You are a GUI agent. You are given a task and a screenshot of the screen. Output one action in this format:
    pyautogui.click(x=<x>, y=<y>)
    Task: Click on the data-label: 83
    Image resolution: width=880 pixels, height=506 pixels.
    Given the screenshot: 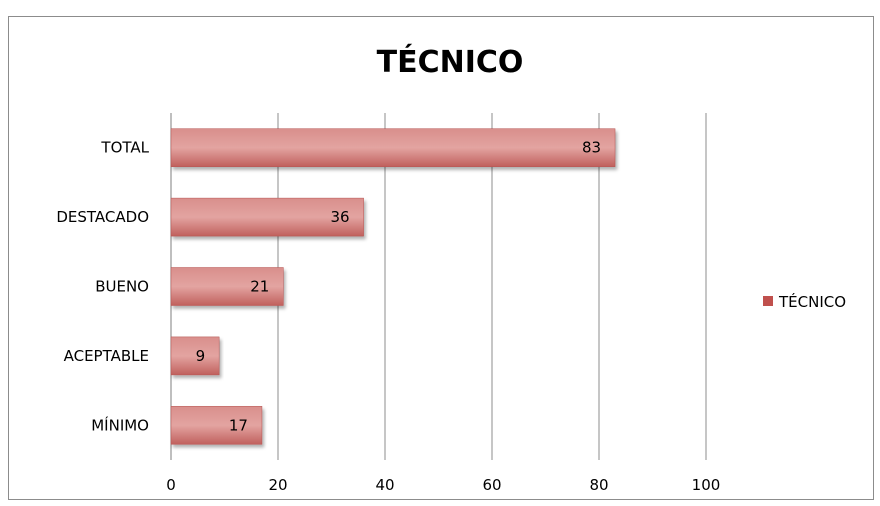 What is the action you would take?
    pyautogui.click(x=591, y=148)
    